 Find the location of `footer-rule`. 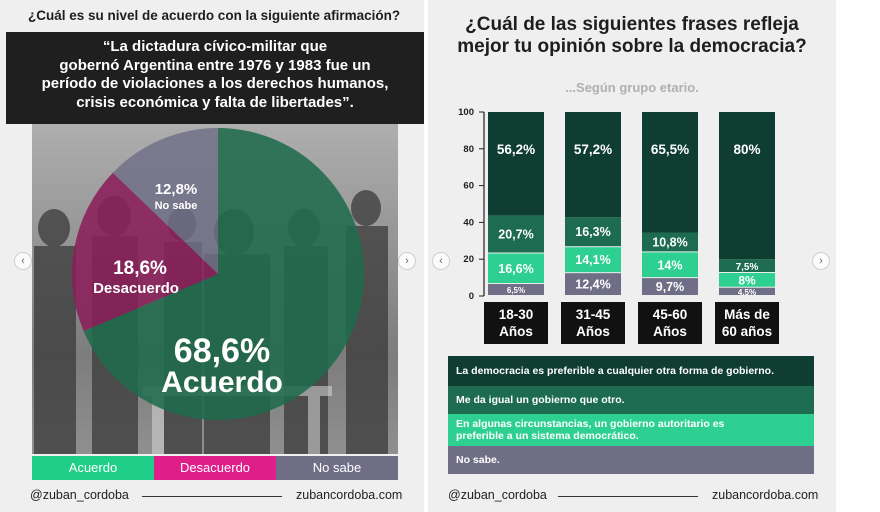

footer-rule is located at coordinates (212, 496).